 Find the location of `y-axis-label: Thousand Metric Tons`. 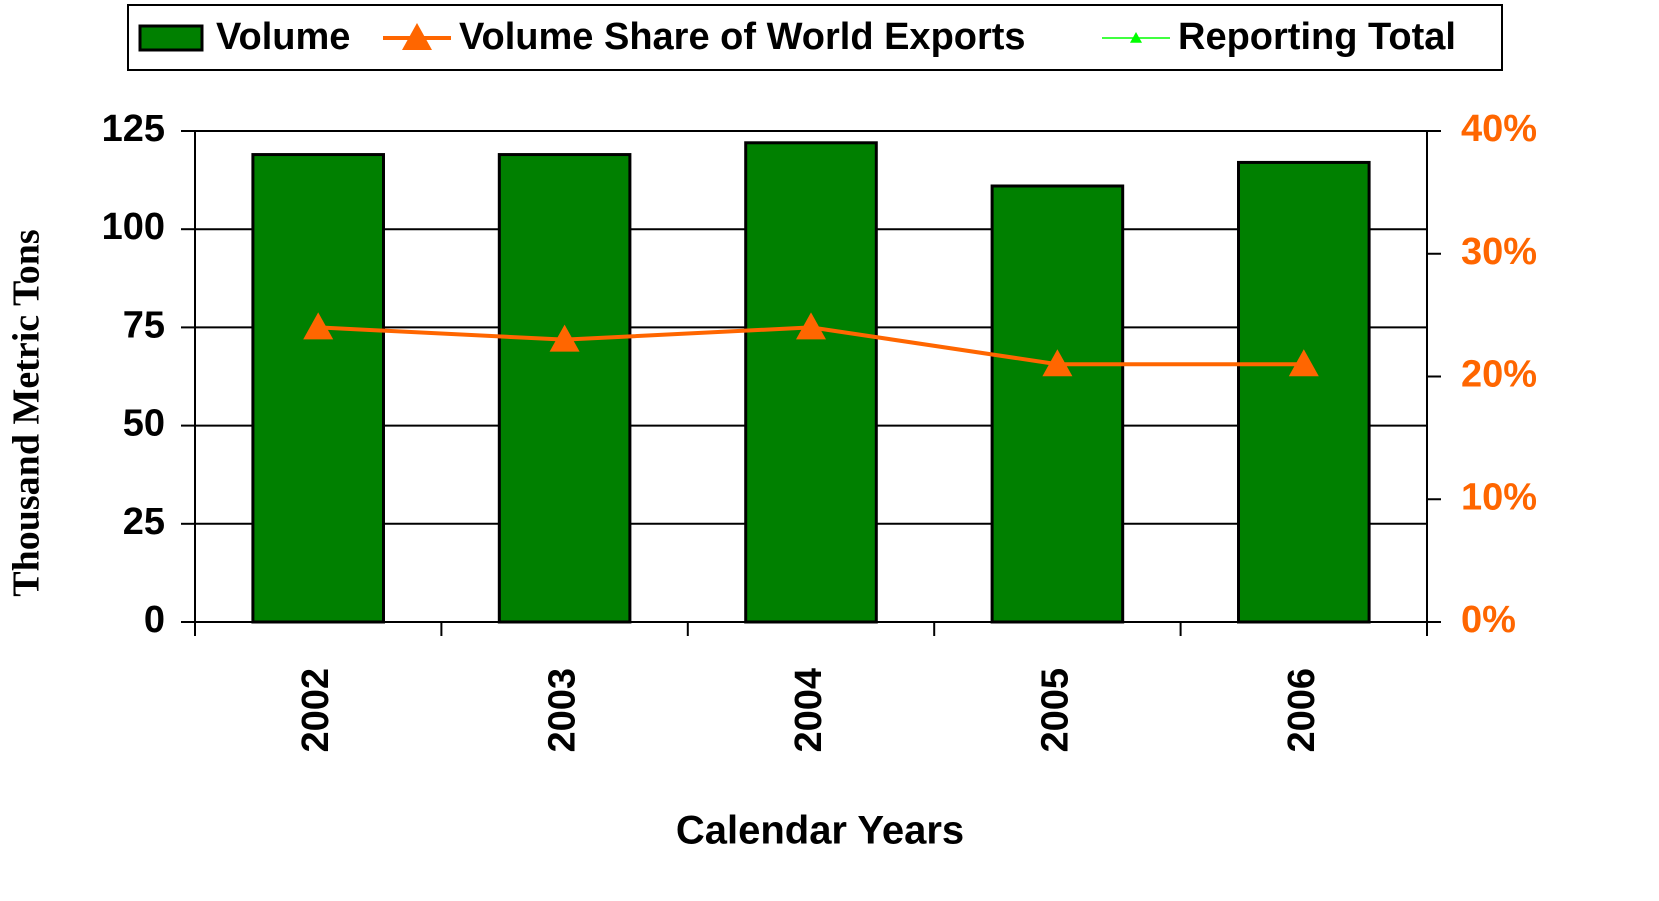

y-axis-label: Thousand Metric Tons is located at coordinates (27, 412).